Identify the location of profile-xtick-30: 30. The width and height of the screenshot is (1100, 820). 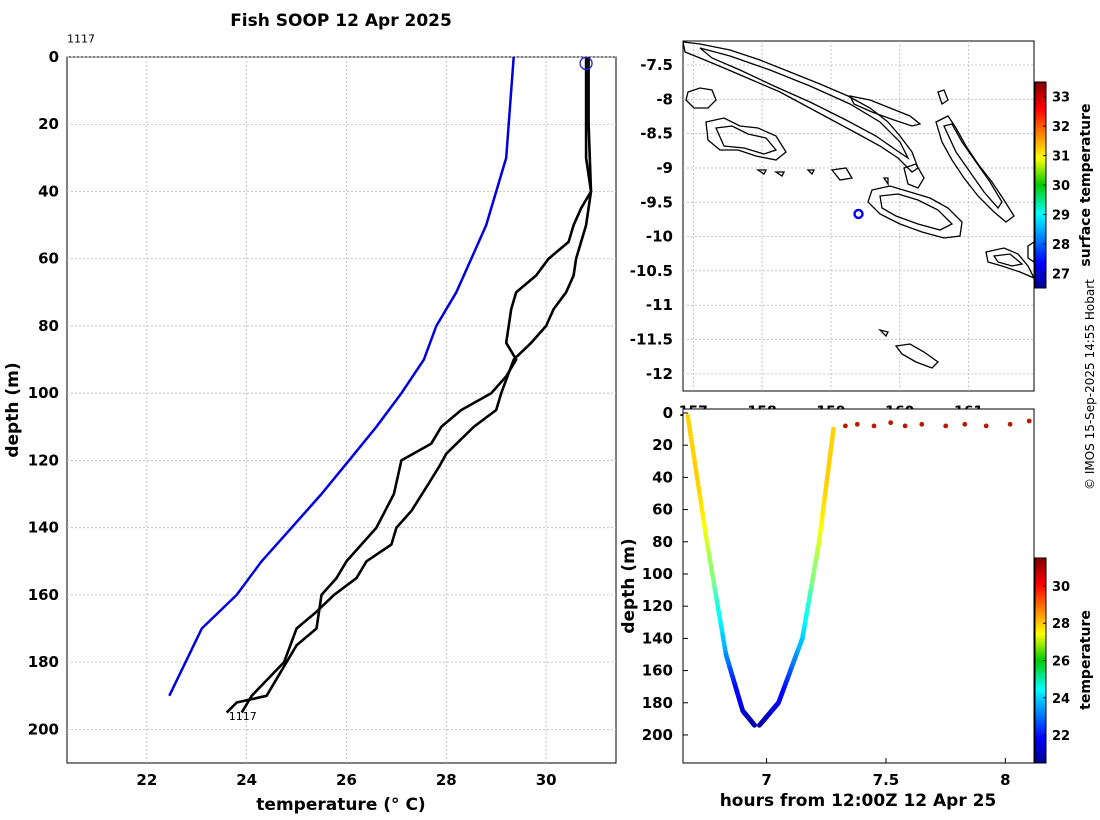
(546, 780).